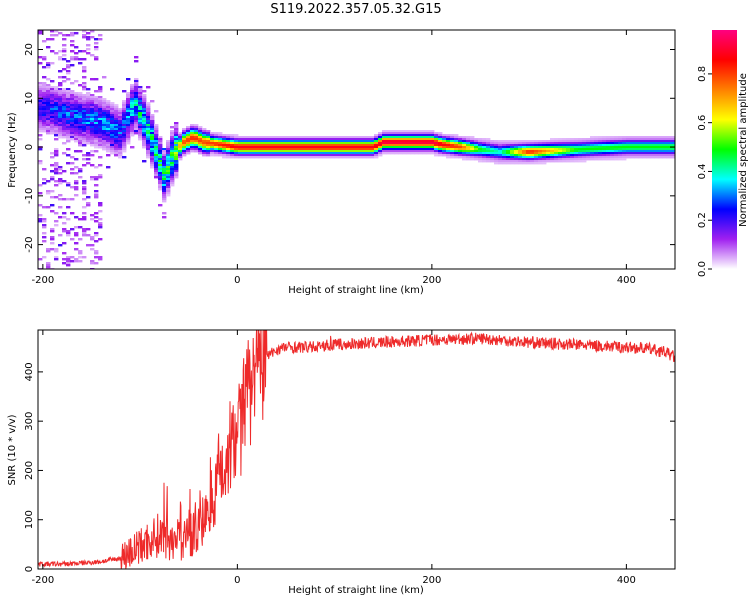 This screenshot has width=750, height=600. I want to click on colorbar-tick-label: 0.0, so click(702, 269).